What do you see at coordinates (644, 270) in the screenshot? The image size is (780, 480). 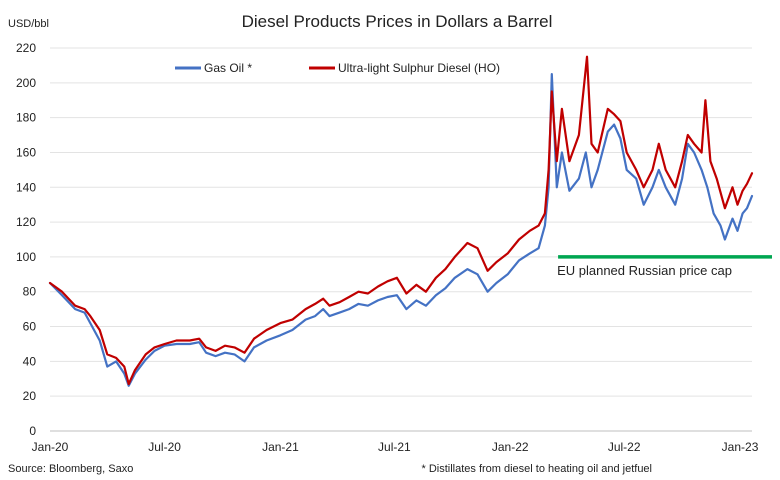 I see `price-cap-label: EU planned Russian price cap` at bounding box center [644, 270].